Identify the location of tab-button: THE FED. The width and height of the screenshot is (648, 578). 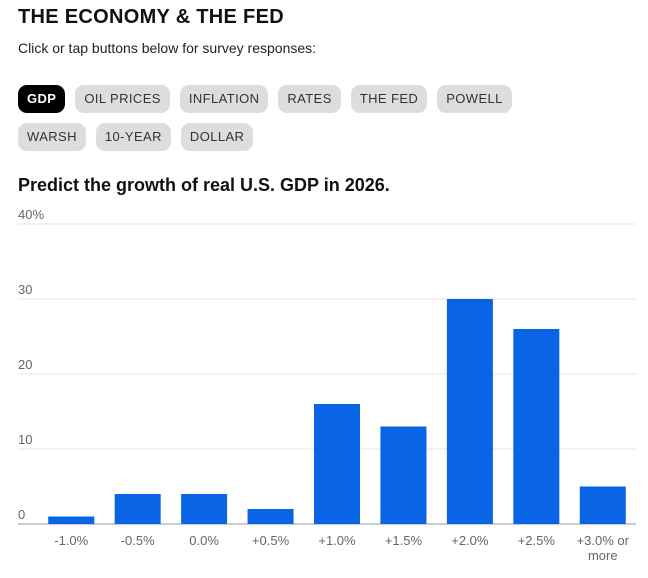
(389, 99).